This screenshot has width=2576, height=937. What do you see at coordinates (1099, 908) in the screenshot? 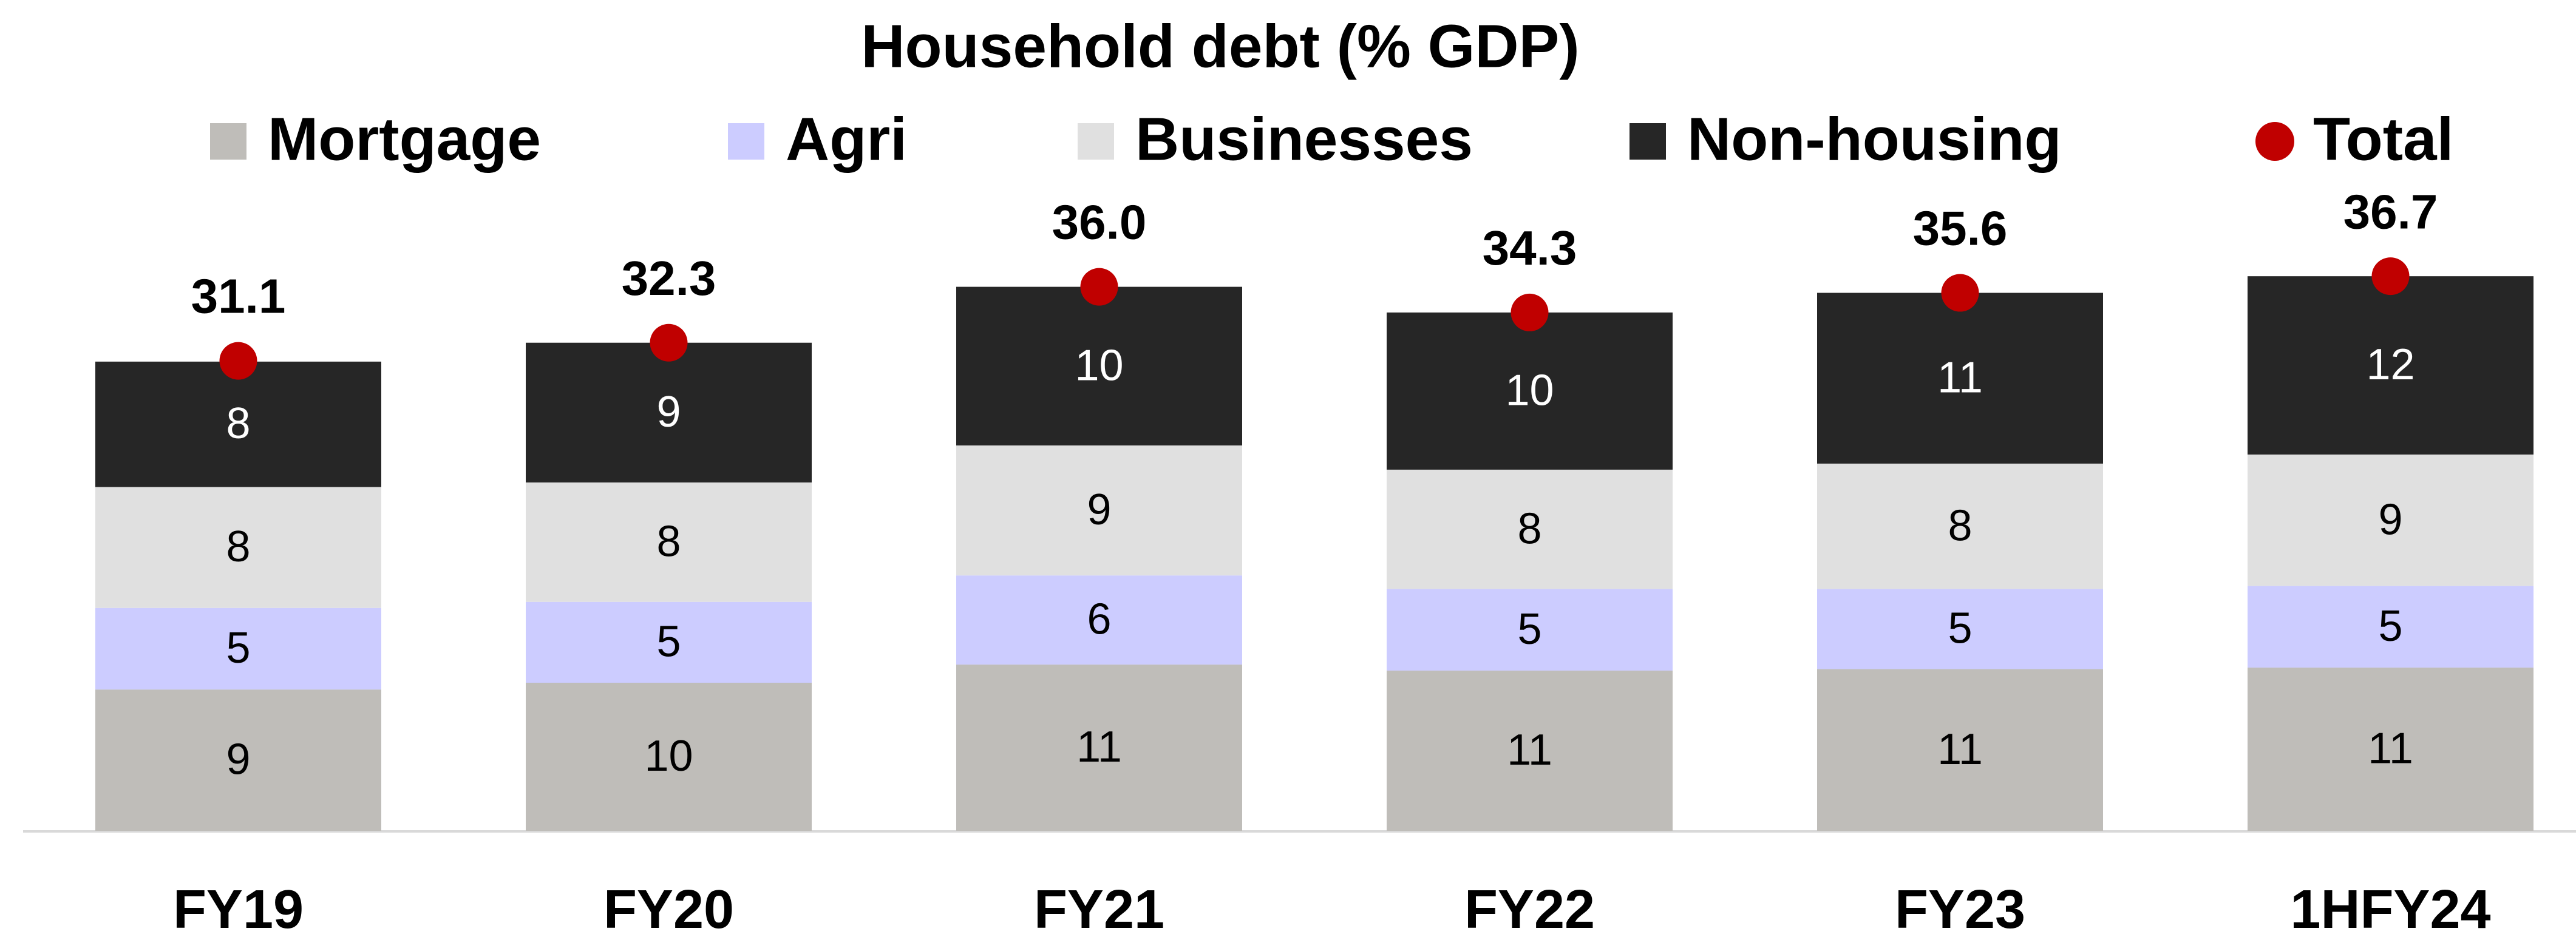
I see `x-tick-label: FY21` at bounding box center [1099, 908].